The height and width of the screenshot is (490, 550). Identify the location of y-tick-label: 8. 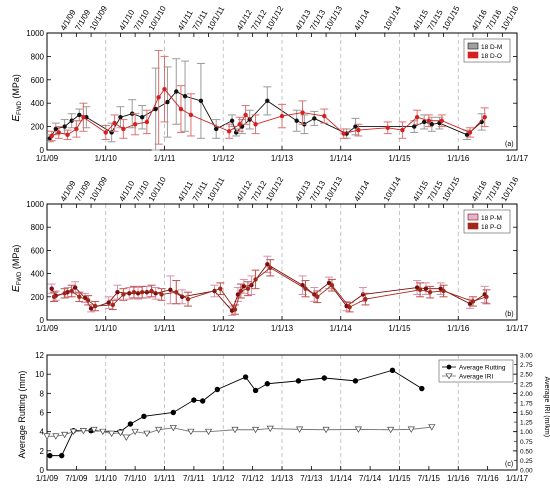
(42, 393).